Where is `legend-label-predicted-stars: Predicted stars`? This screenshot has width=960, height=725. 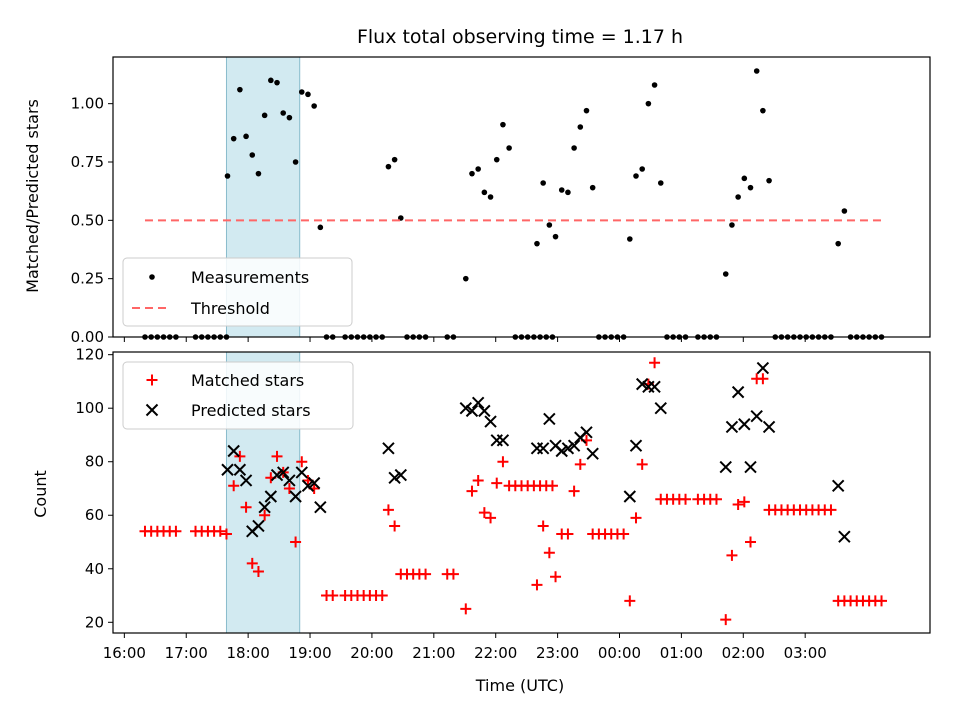 legend-label-predicted-stars: Predicted stars is located at coordinates (251, 410).